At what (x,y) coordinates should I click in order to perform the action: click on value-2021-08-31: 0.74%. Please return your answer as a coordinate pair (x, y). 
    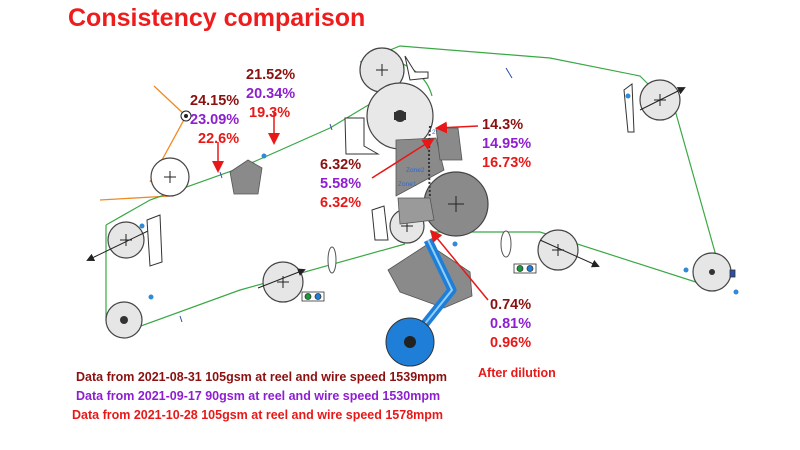
    Looking at the image, I should click on (511, 305).